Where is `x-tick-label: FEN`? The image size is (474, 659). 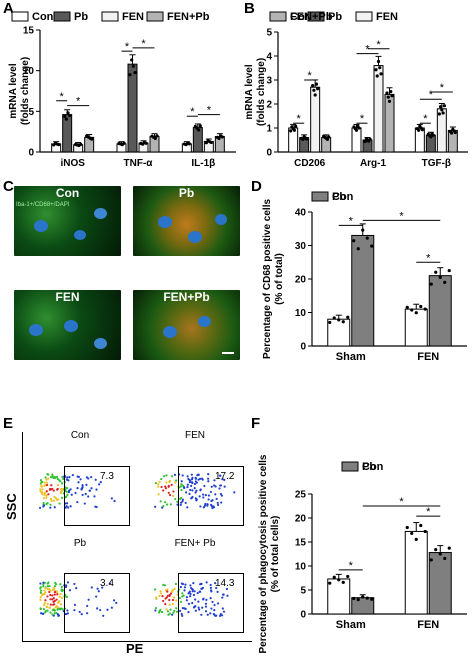 x-tick-label: FEN is located at coordinates (428, 357).